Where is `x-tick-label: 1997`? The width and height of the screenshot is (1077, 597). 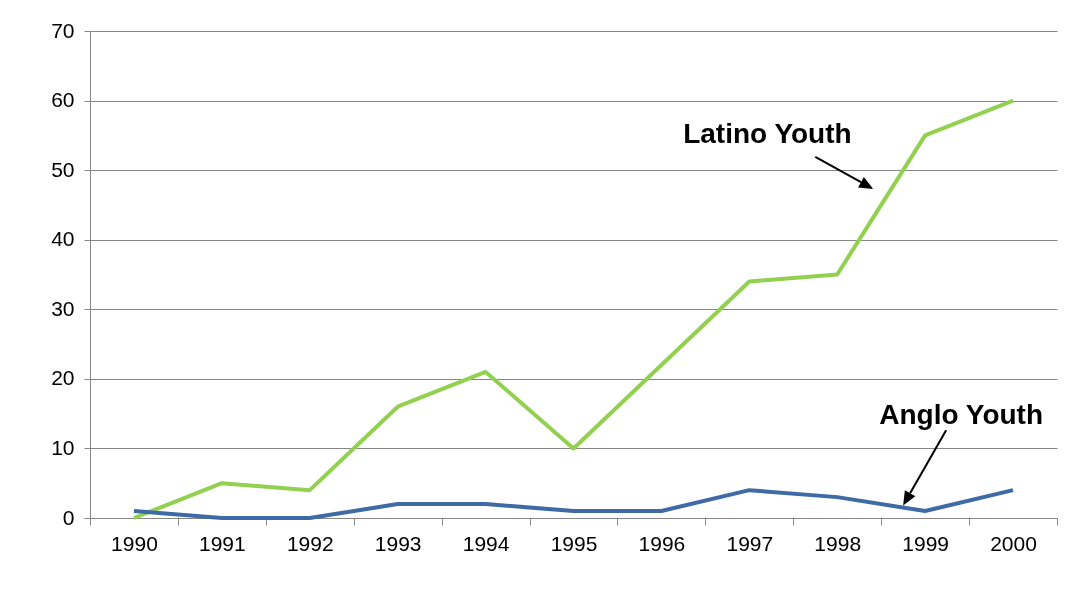 x-tick-label: 1997 is located at coordinates (750, 543).